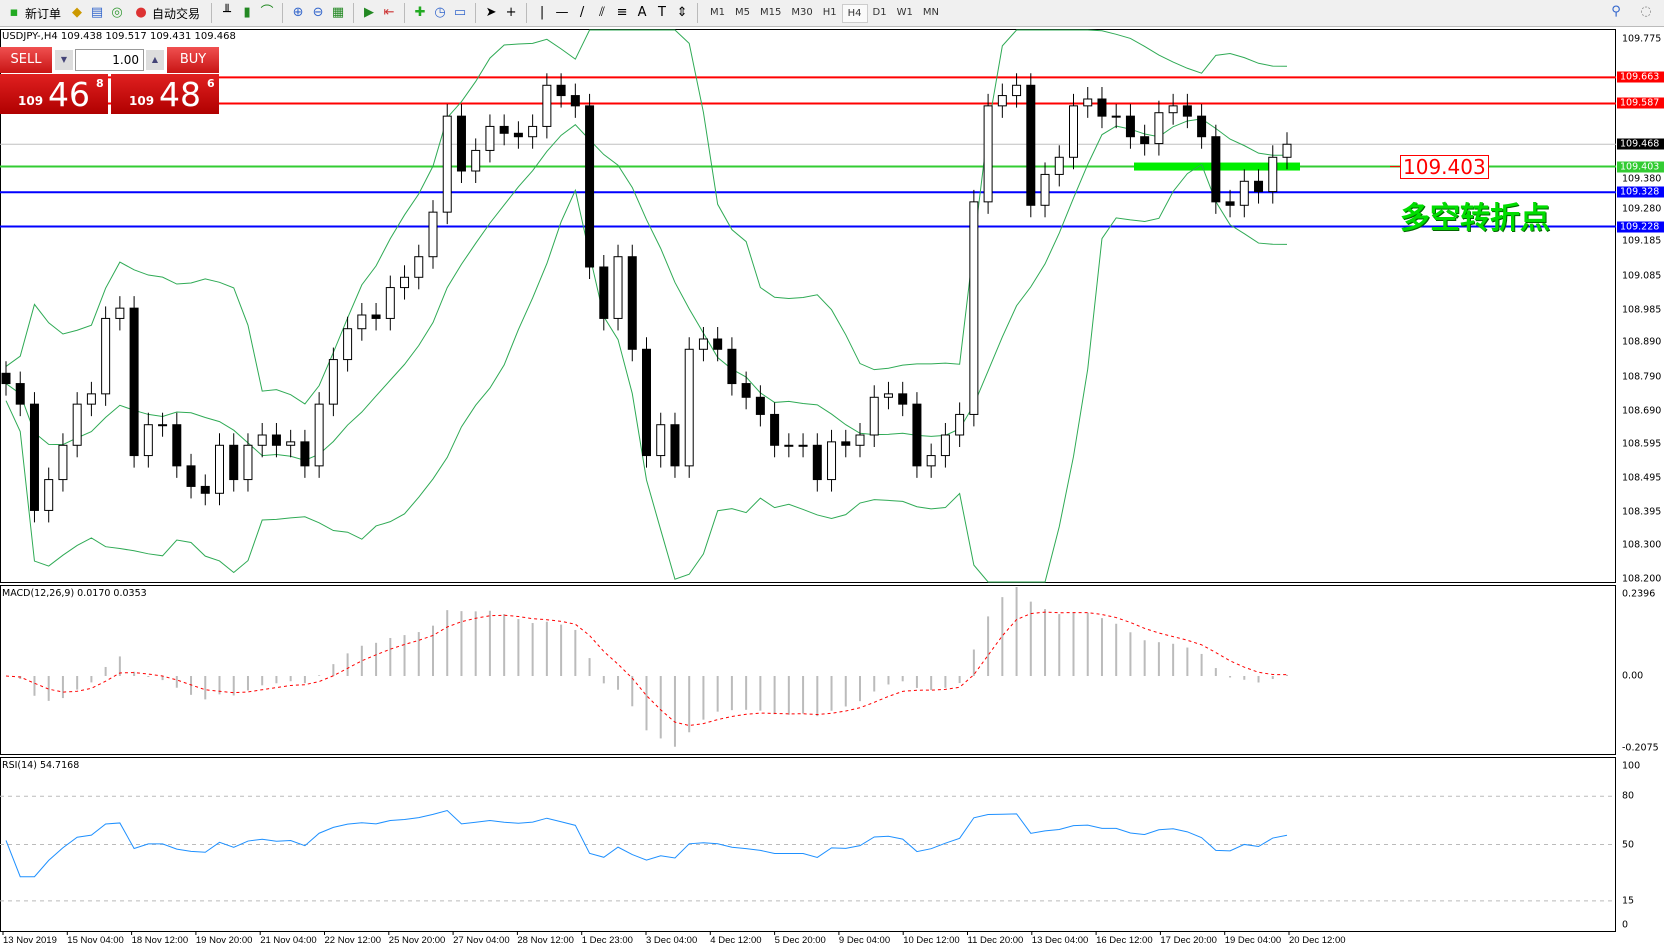 The height and width of the screenshot is (951, 1664). Describe the element at coordinates (582, 12) in the screenshot. I see `trendline-icon: /` at that location.